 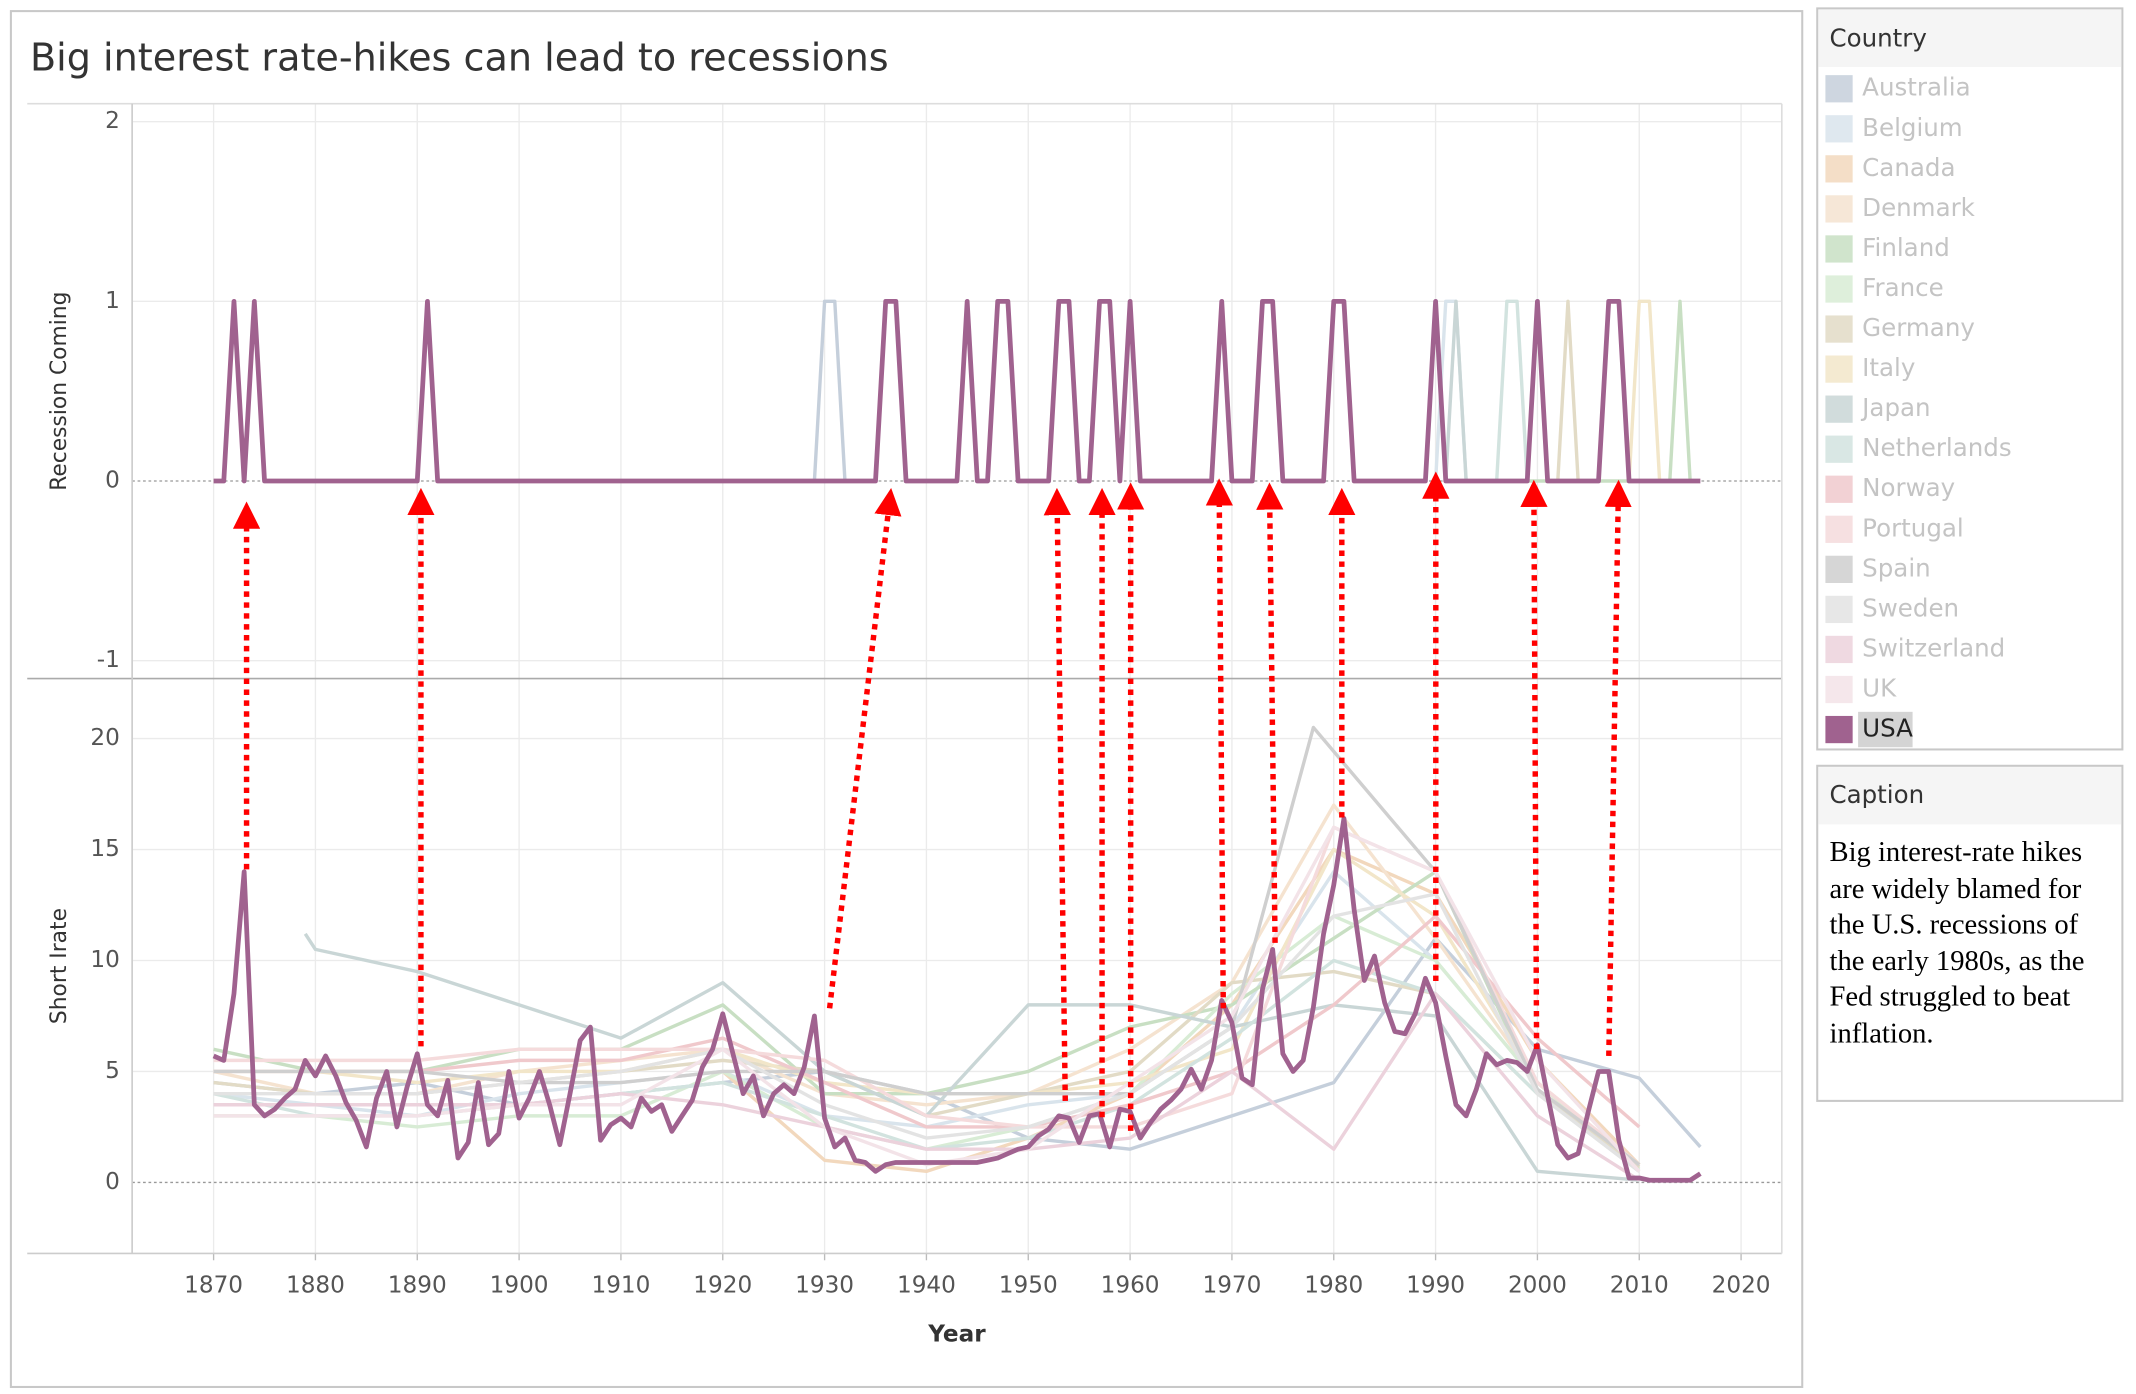 What do you see at coordinates (1918, 207) in the screenshot?
I see `legend-label: Denmark` at bounding box center [1918, 207].